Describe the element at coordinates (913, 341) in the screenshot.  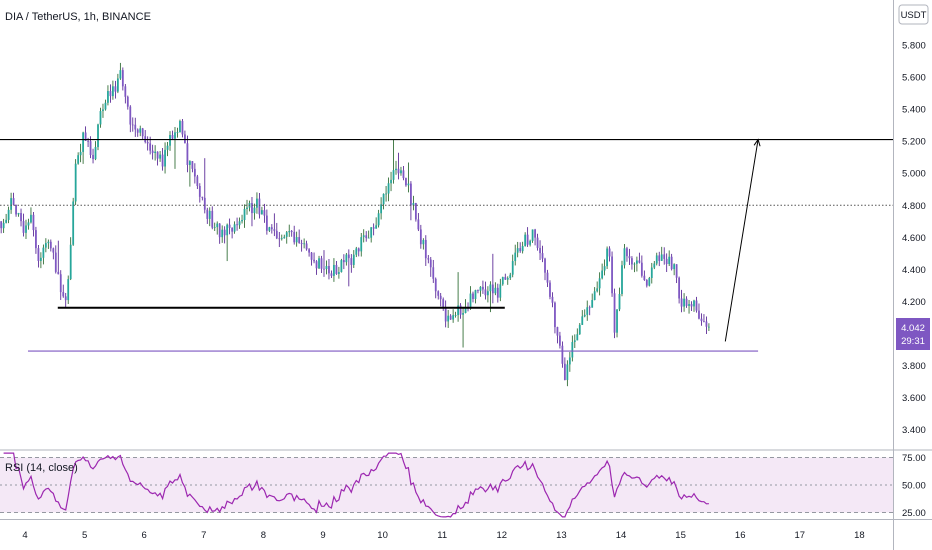
I see `bar-countdown: 29:31` at that location.